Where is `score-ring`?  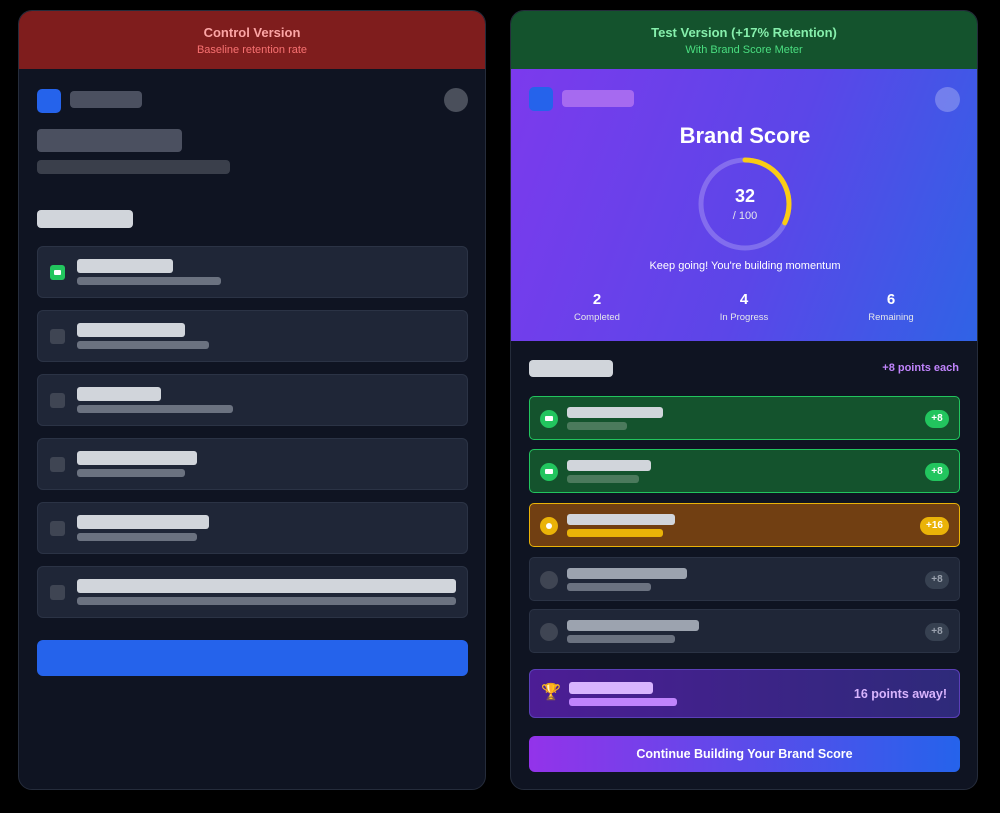
score-ring is located at coordinates (745, 204).